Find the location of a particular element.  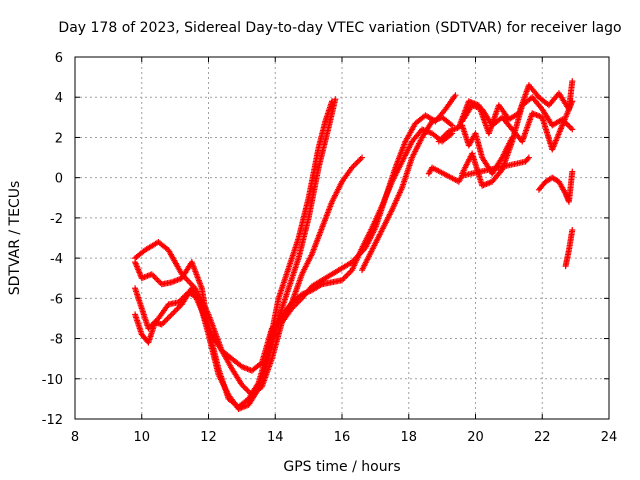

x-axis-label: GPS time / hours is located at coordinates (341, 467).